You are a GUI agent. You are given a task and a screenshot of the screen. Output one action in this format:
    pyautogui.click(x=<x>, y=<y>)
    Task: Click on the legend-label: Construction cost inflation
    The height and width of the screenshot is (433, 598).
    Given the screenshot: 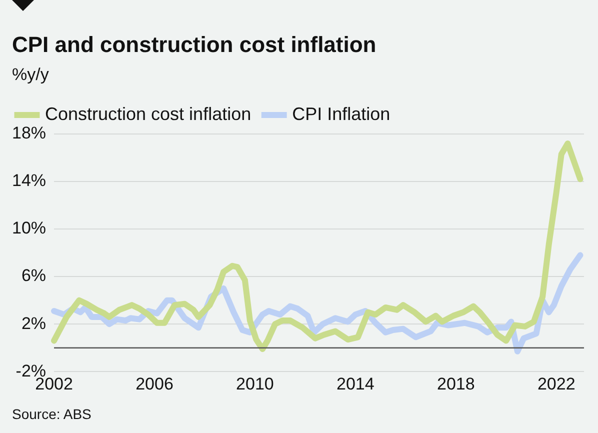 What is the action you would take?
    pyautogui.click(x=148, y=114)
    